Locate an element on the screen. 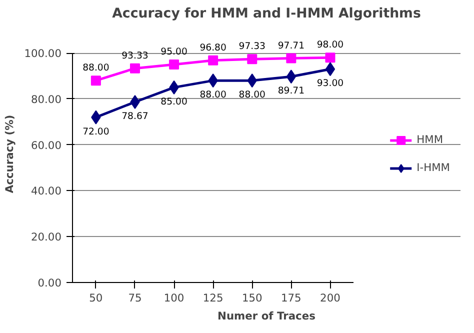 The width and height of the screenshot is (474, 333). y-tick-label: 40.00 is located at coordinates (46, 191).